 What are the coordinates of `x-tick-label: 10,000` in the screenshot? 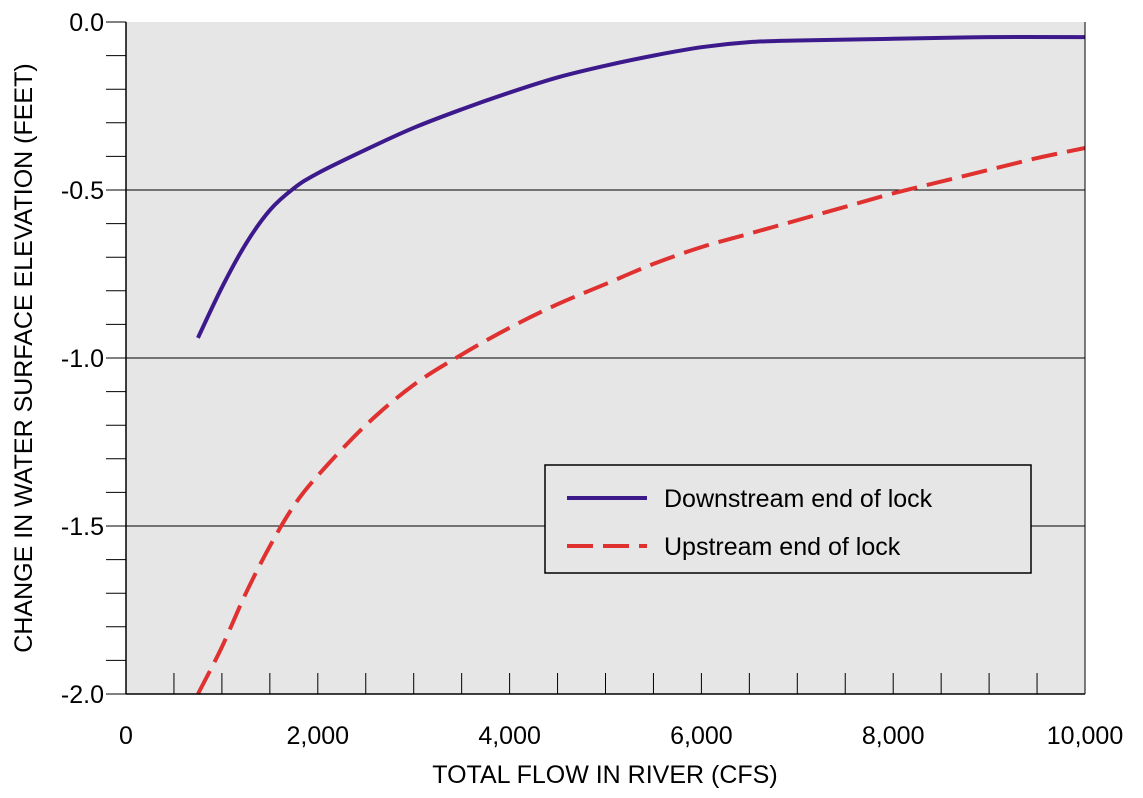 It's located at (1085, 736).